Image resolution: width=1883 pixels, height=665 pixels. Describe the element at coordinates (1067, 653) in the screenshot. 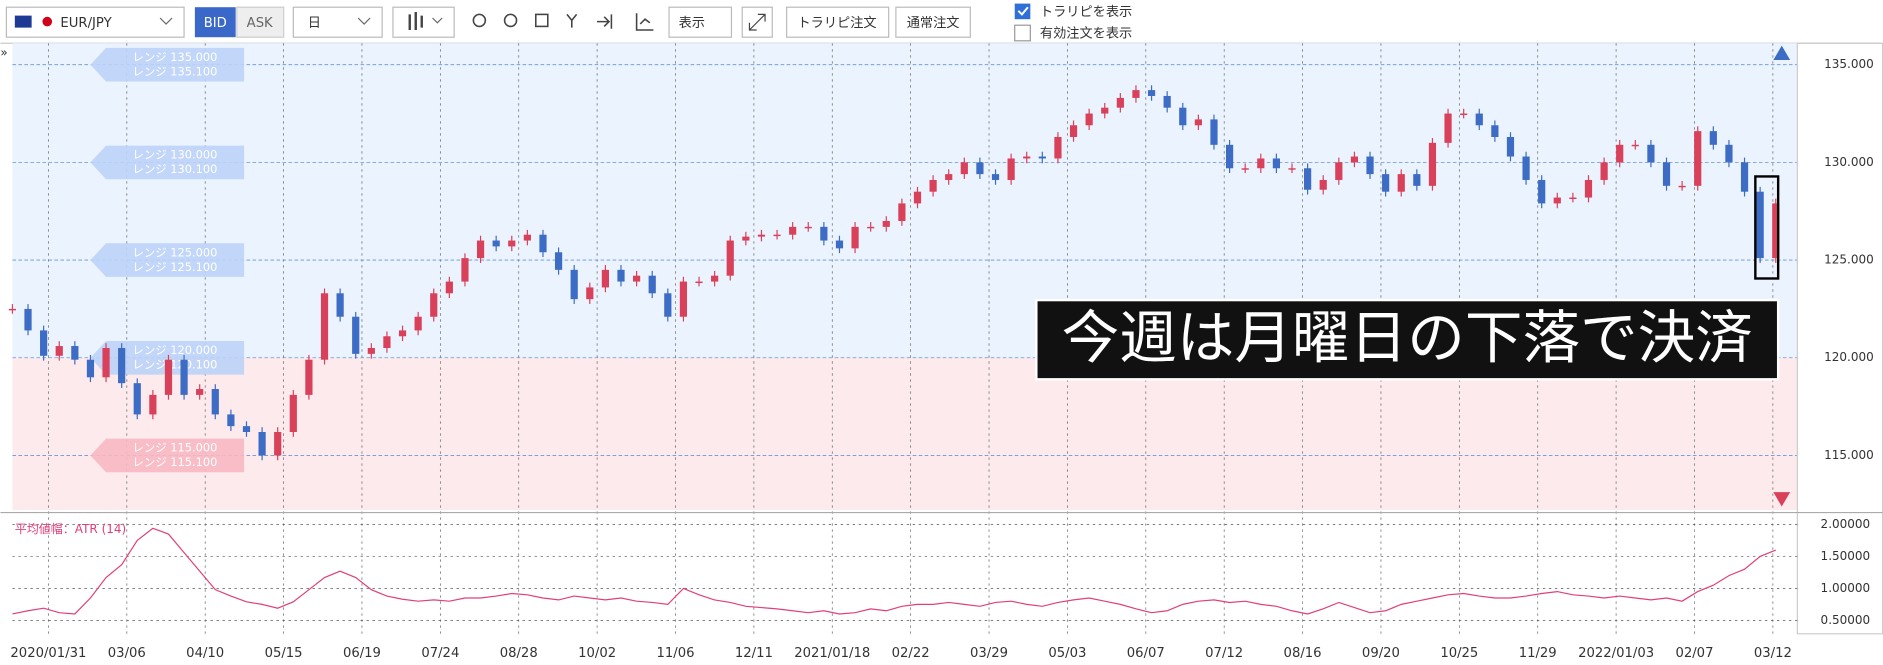

I see `x-tick-label: 05/03` at that location.